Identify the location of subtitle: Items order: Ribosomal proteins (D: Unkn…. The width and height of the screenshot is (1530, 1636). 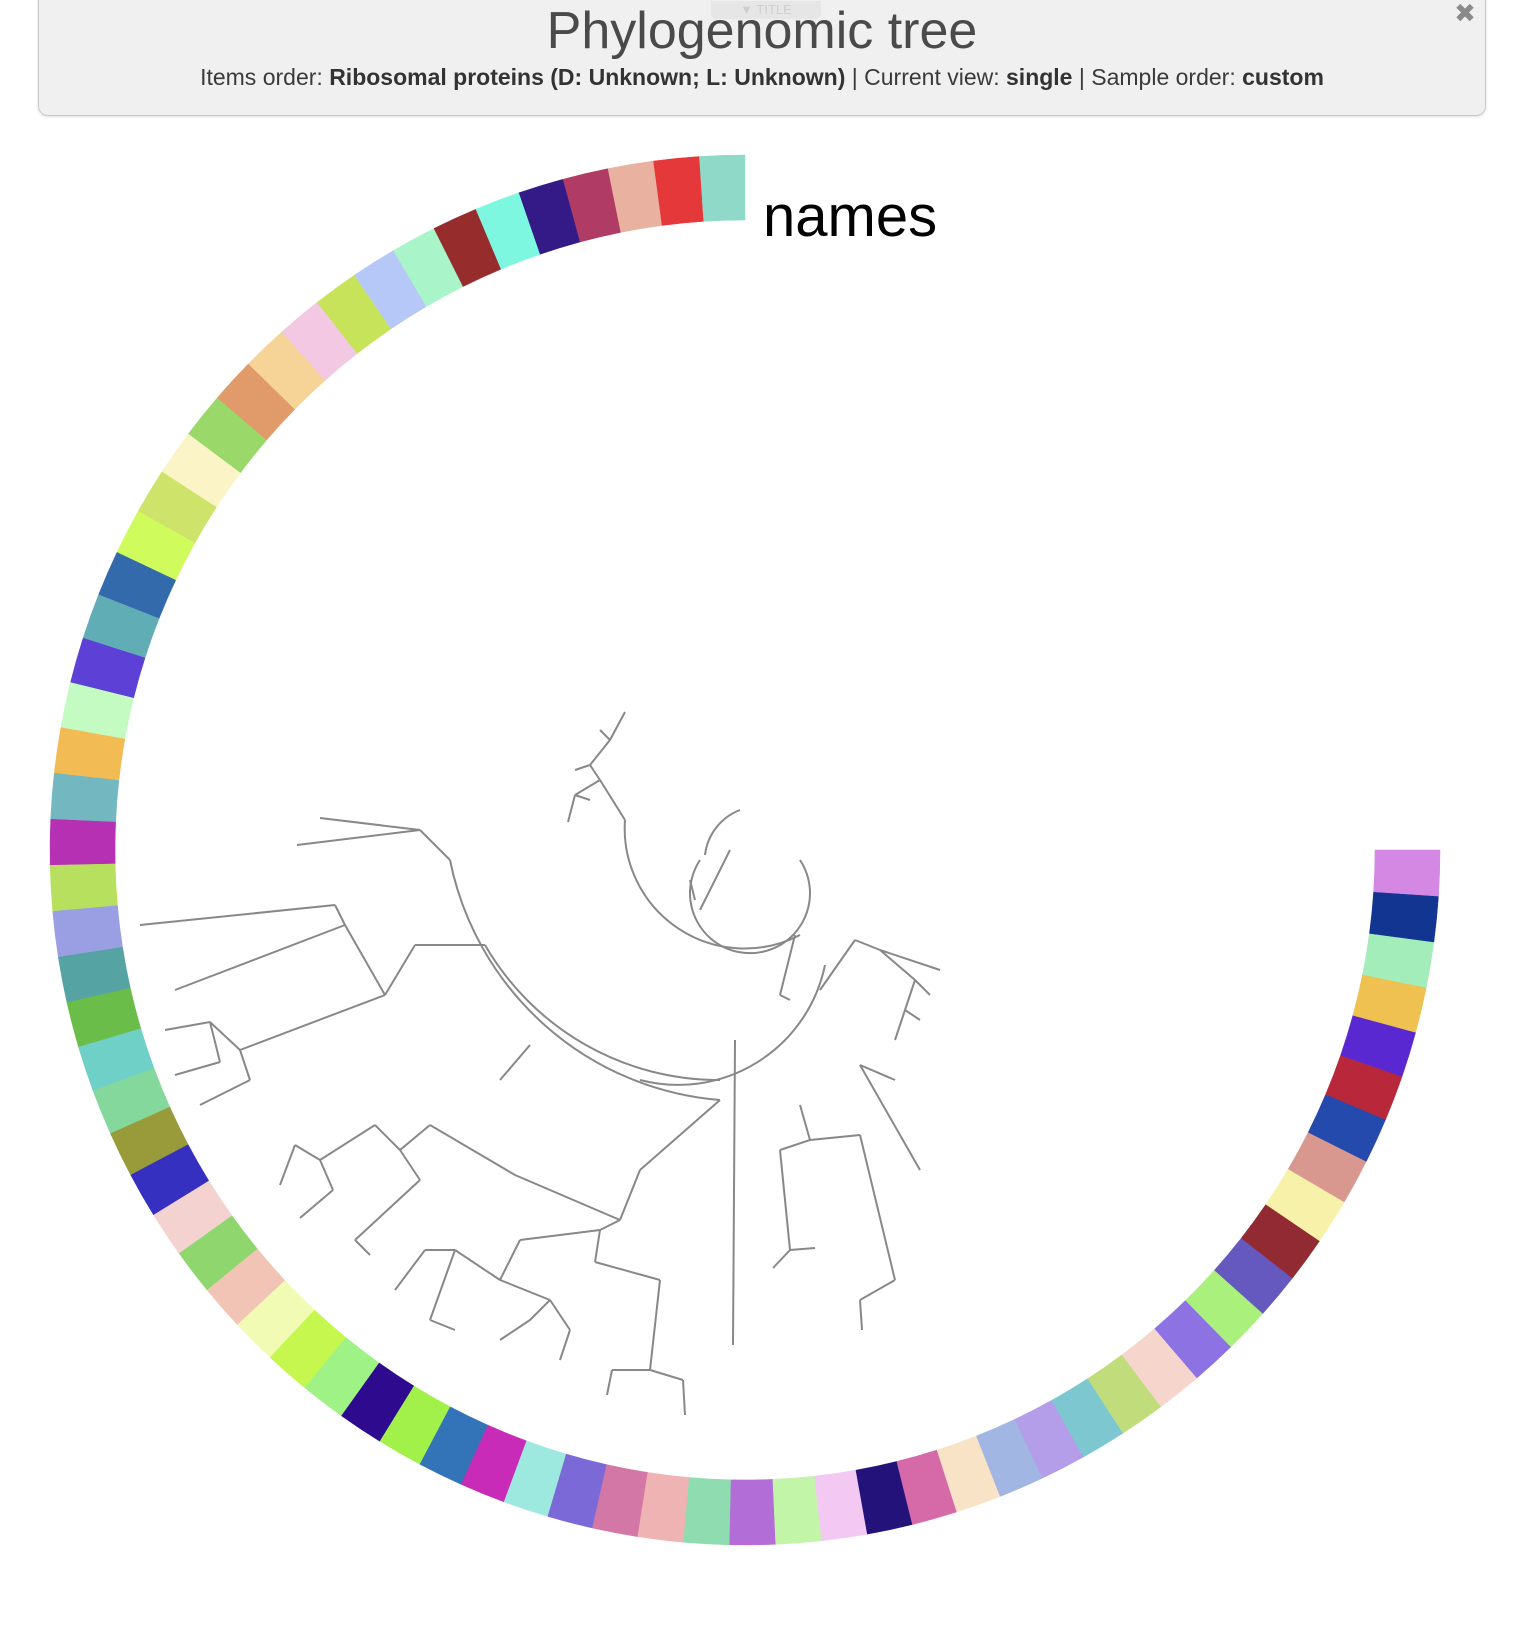
(762, 77).